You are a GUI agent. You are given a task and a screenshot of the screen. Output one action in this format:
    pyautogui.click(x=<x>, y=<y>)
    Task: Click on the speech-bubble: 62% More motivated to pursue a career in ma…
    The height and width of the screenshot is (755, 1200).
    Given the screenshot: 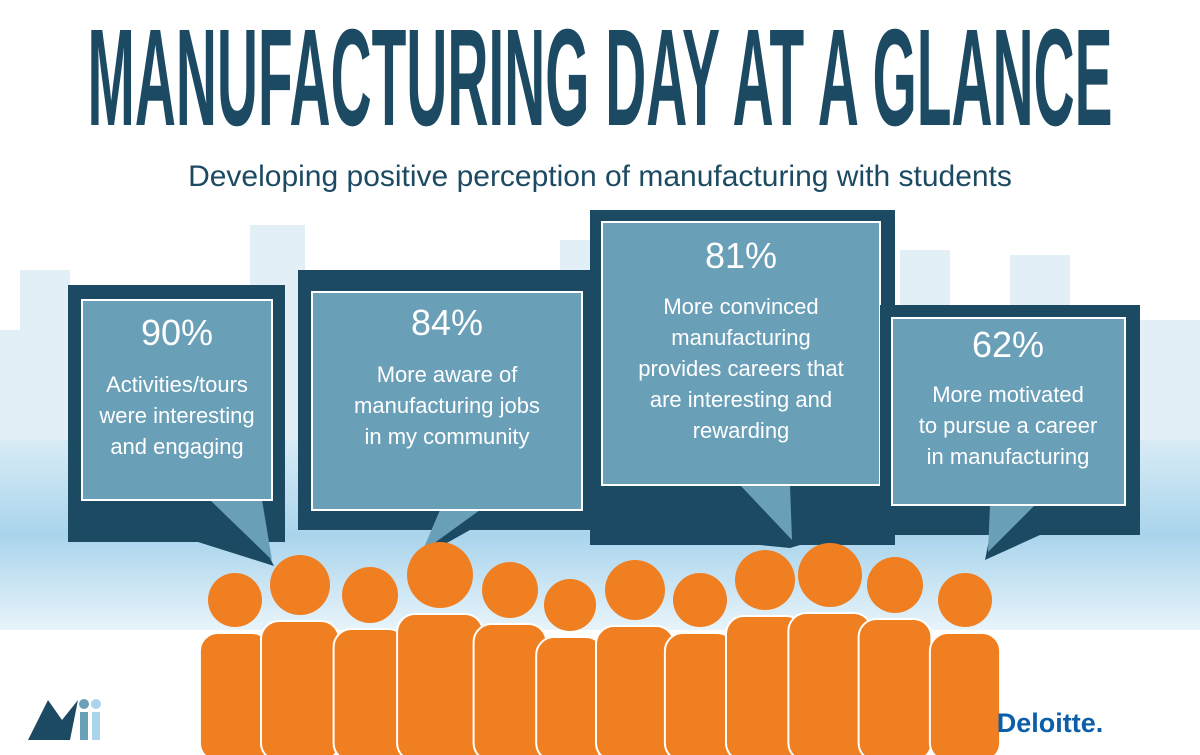 What is the action you would take?
    pyautogui.click(x=1010, y=432)
    